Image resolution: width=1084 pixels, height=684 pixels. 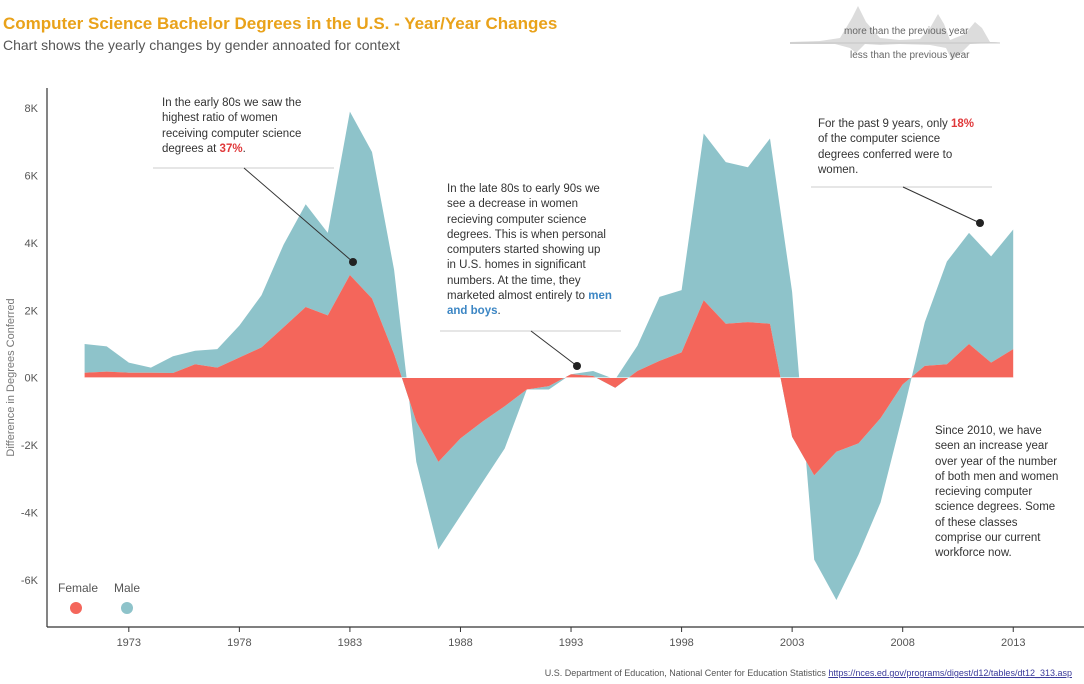 What do you see at coordinates (78, 588) in the screenshot?
I see `legend-female-label: Female` at bounding box center [78, 588].